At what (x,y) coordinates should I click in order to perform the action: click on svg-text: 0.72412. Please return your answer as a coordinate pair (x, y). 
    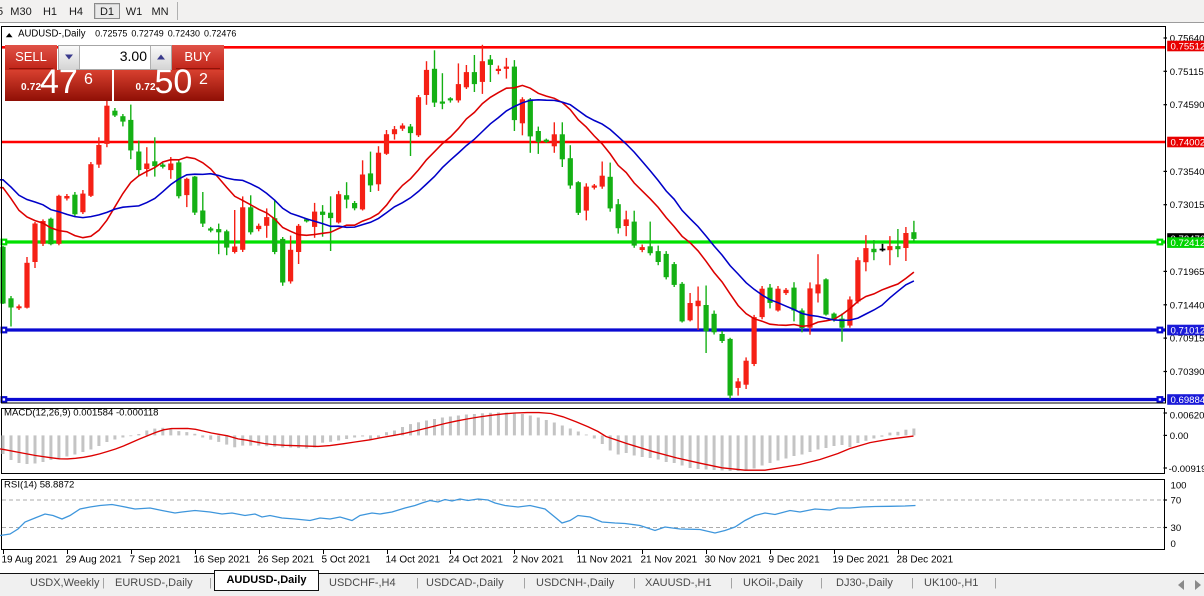
    Looking at the image, I should click on (1187, 243).